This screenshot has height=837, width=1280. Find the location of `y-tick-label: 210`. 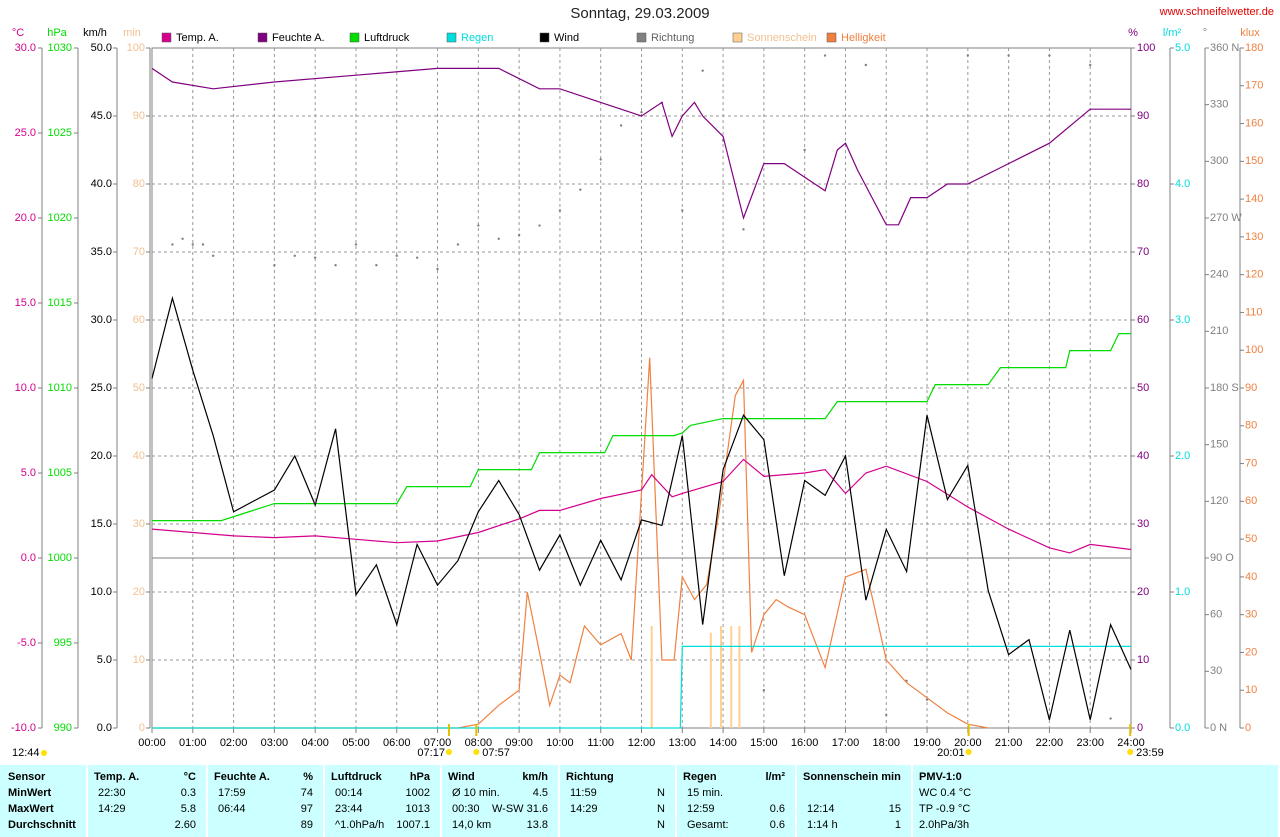

y-tick-label: 210 is located at coordinates (1219, 331).